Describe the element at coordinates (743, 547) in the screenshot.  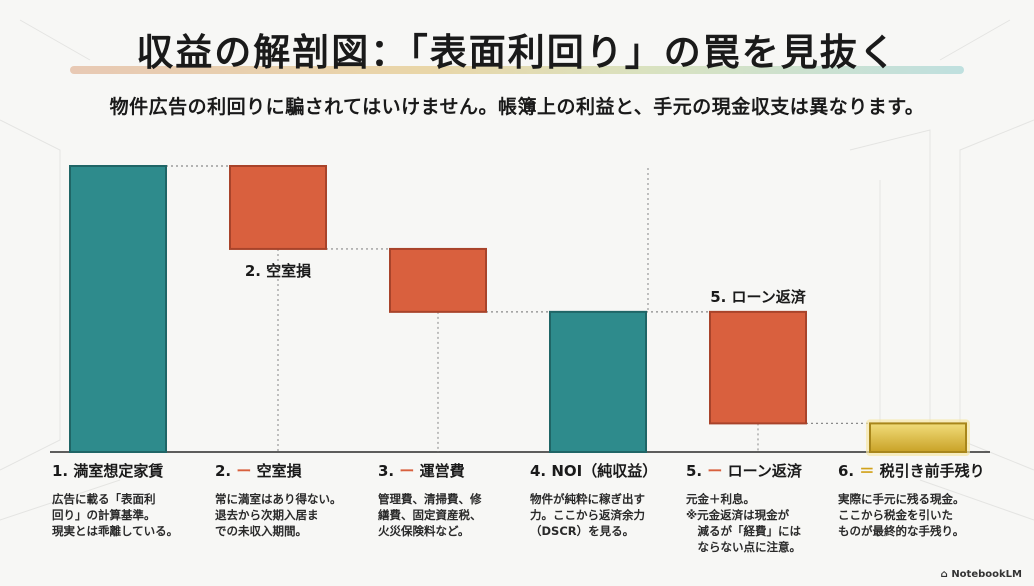
I see `description-line: ならない点に注意。` at that location.